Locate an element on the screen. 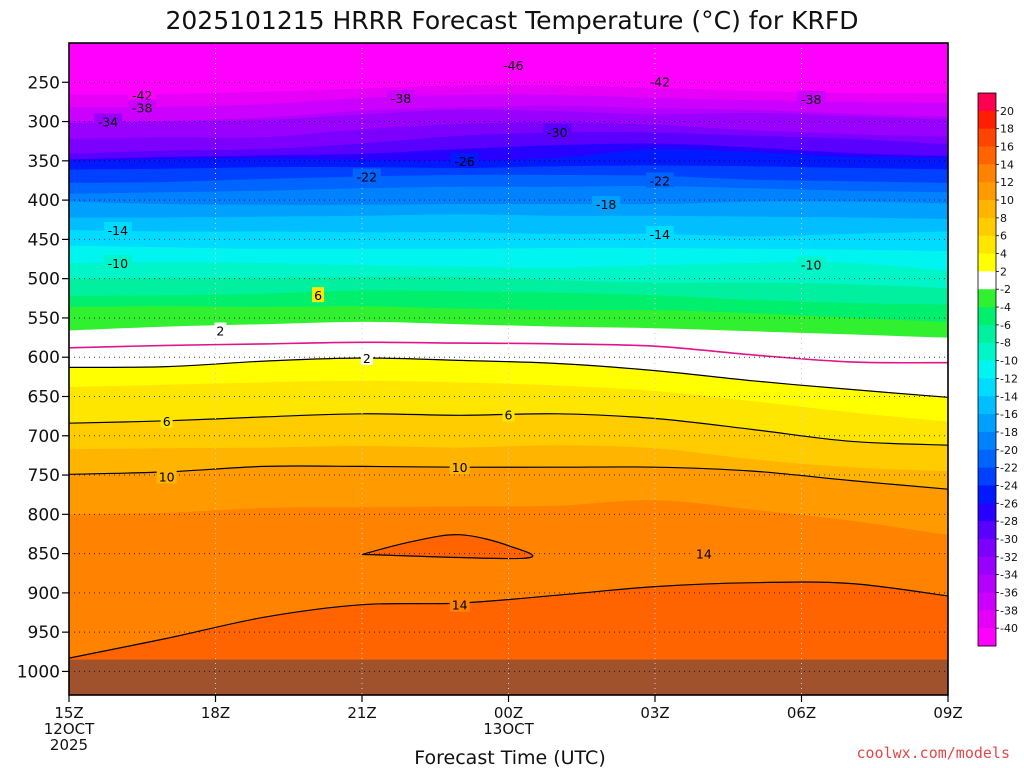  contour-label: -18 is located at coordinates (606, 204).